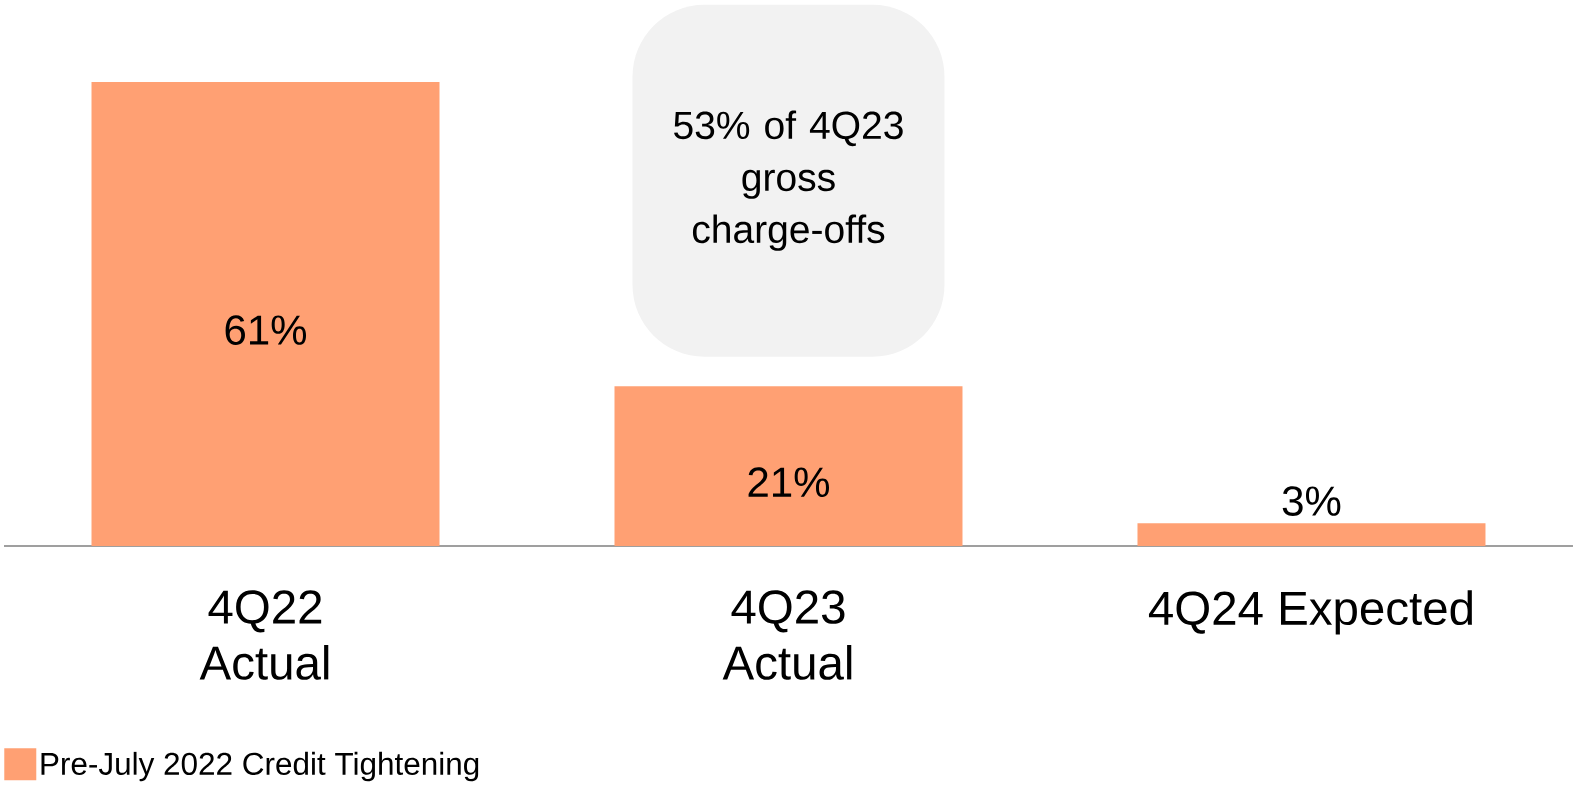  I want to click on x-tick-label: 4Q23 Actual, so click(787, 635).